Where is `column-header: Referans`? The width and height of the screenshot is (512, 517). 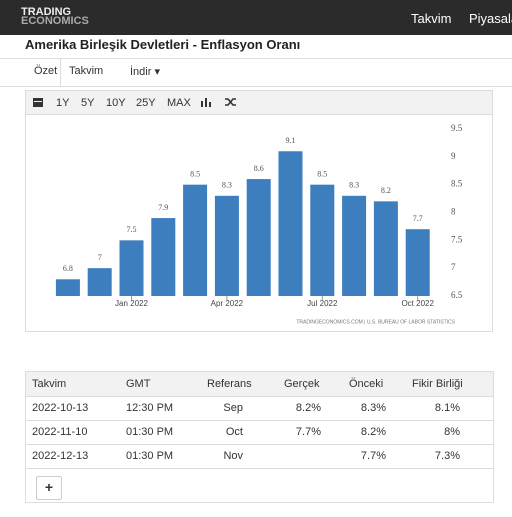
column-header: Referans is located at coordinates (229, 384).